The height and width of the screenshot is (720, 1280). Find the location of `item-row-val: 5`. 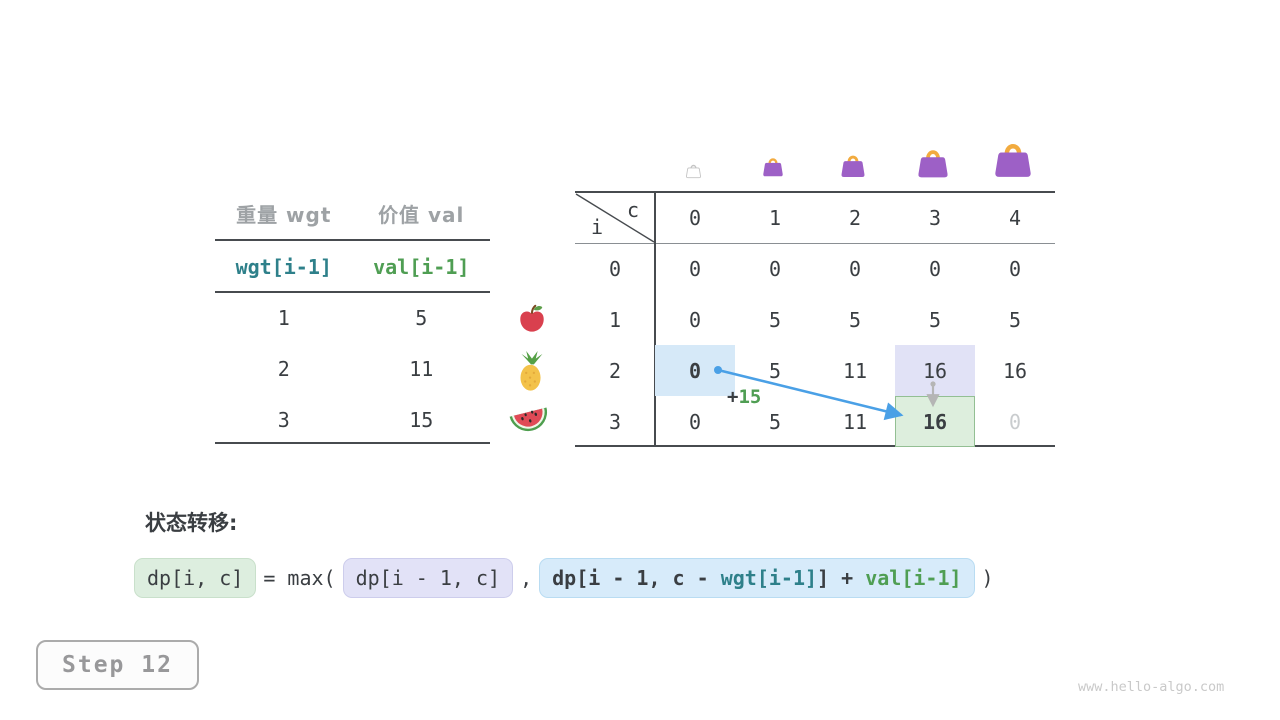

item-row-val: 5 is located at coordinates (421, 317).